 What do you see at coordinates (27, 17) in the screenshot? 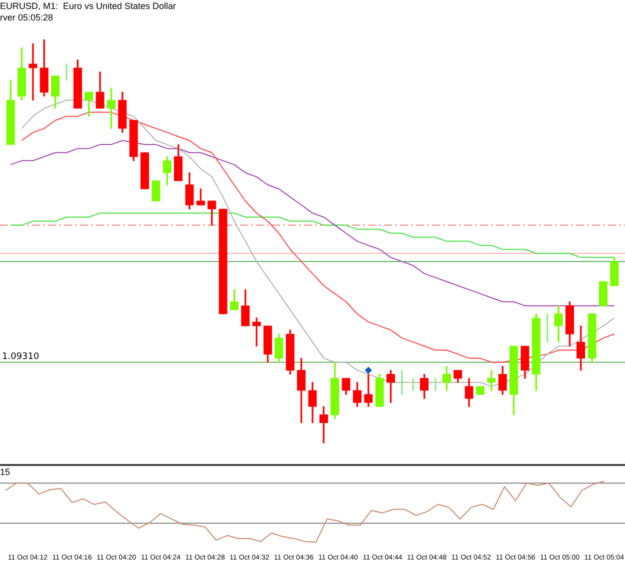
I see `chart-subtitle: rver 05:05:28` at bounding box center [27, 17].